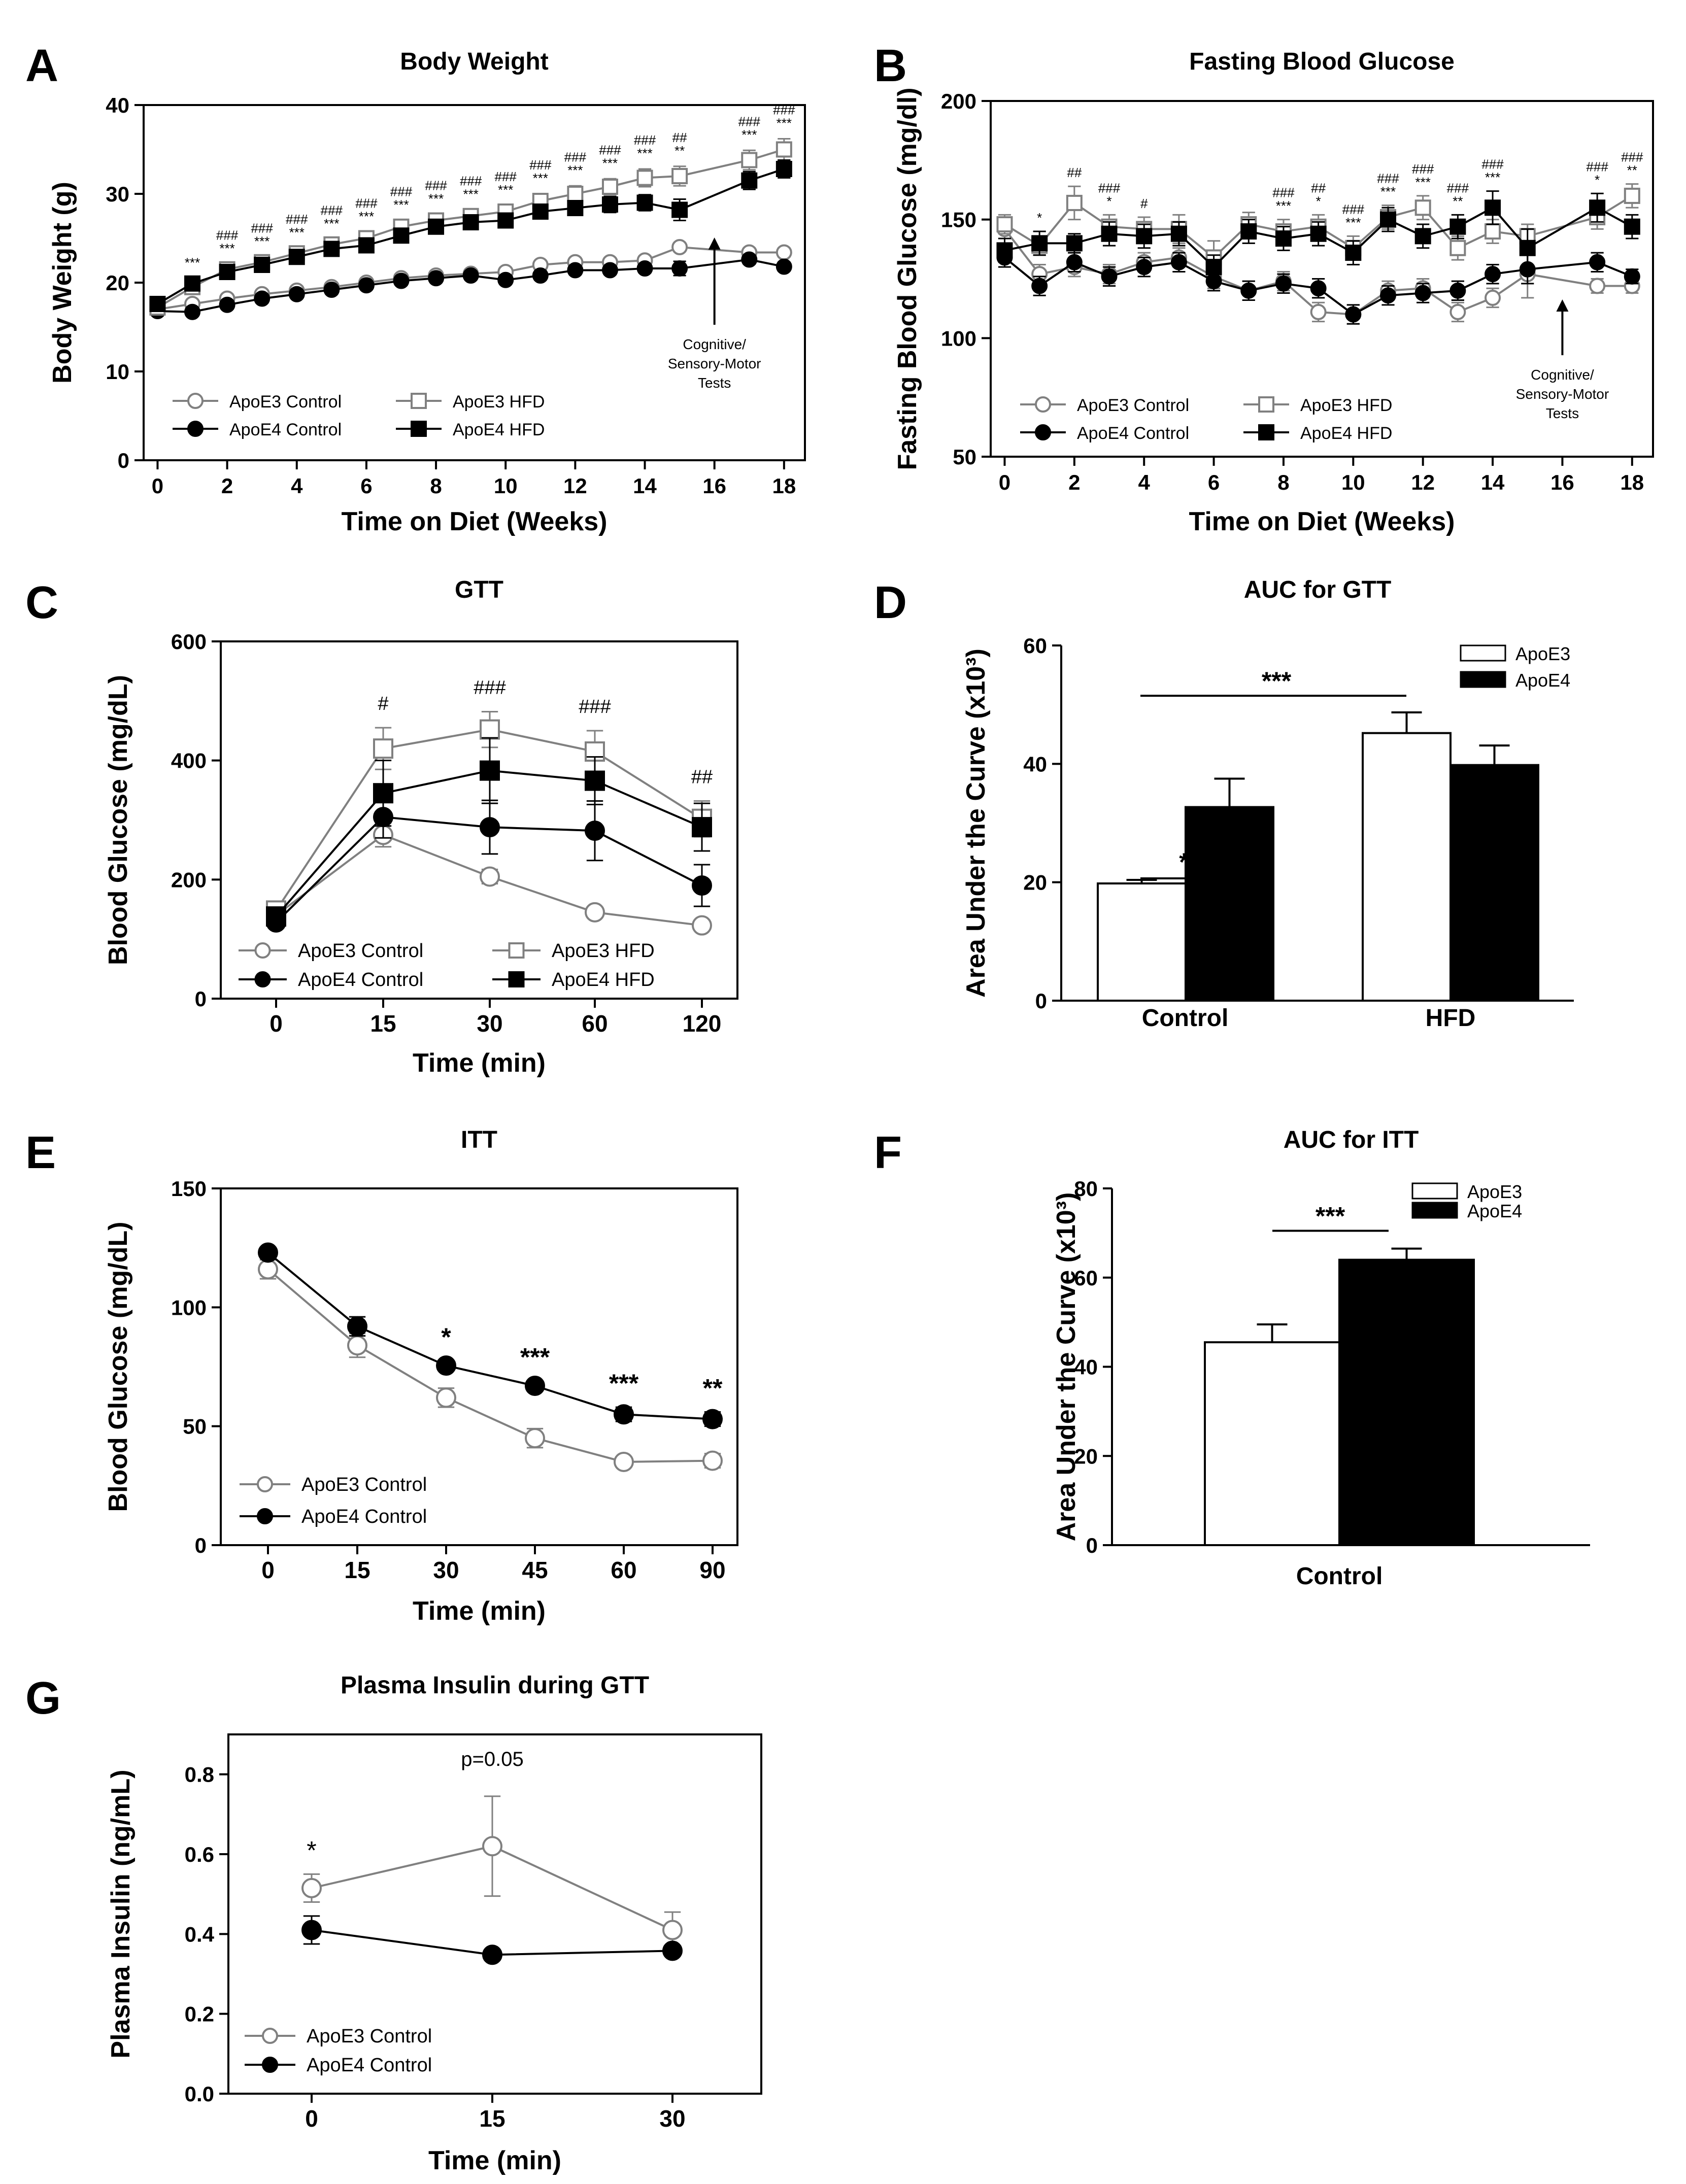  I want to click on significance-mark-D: ***, so click(1277, 681).